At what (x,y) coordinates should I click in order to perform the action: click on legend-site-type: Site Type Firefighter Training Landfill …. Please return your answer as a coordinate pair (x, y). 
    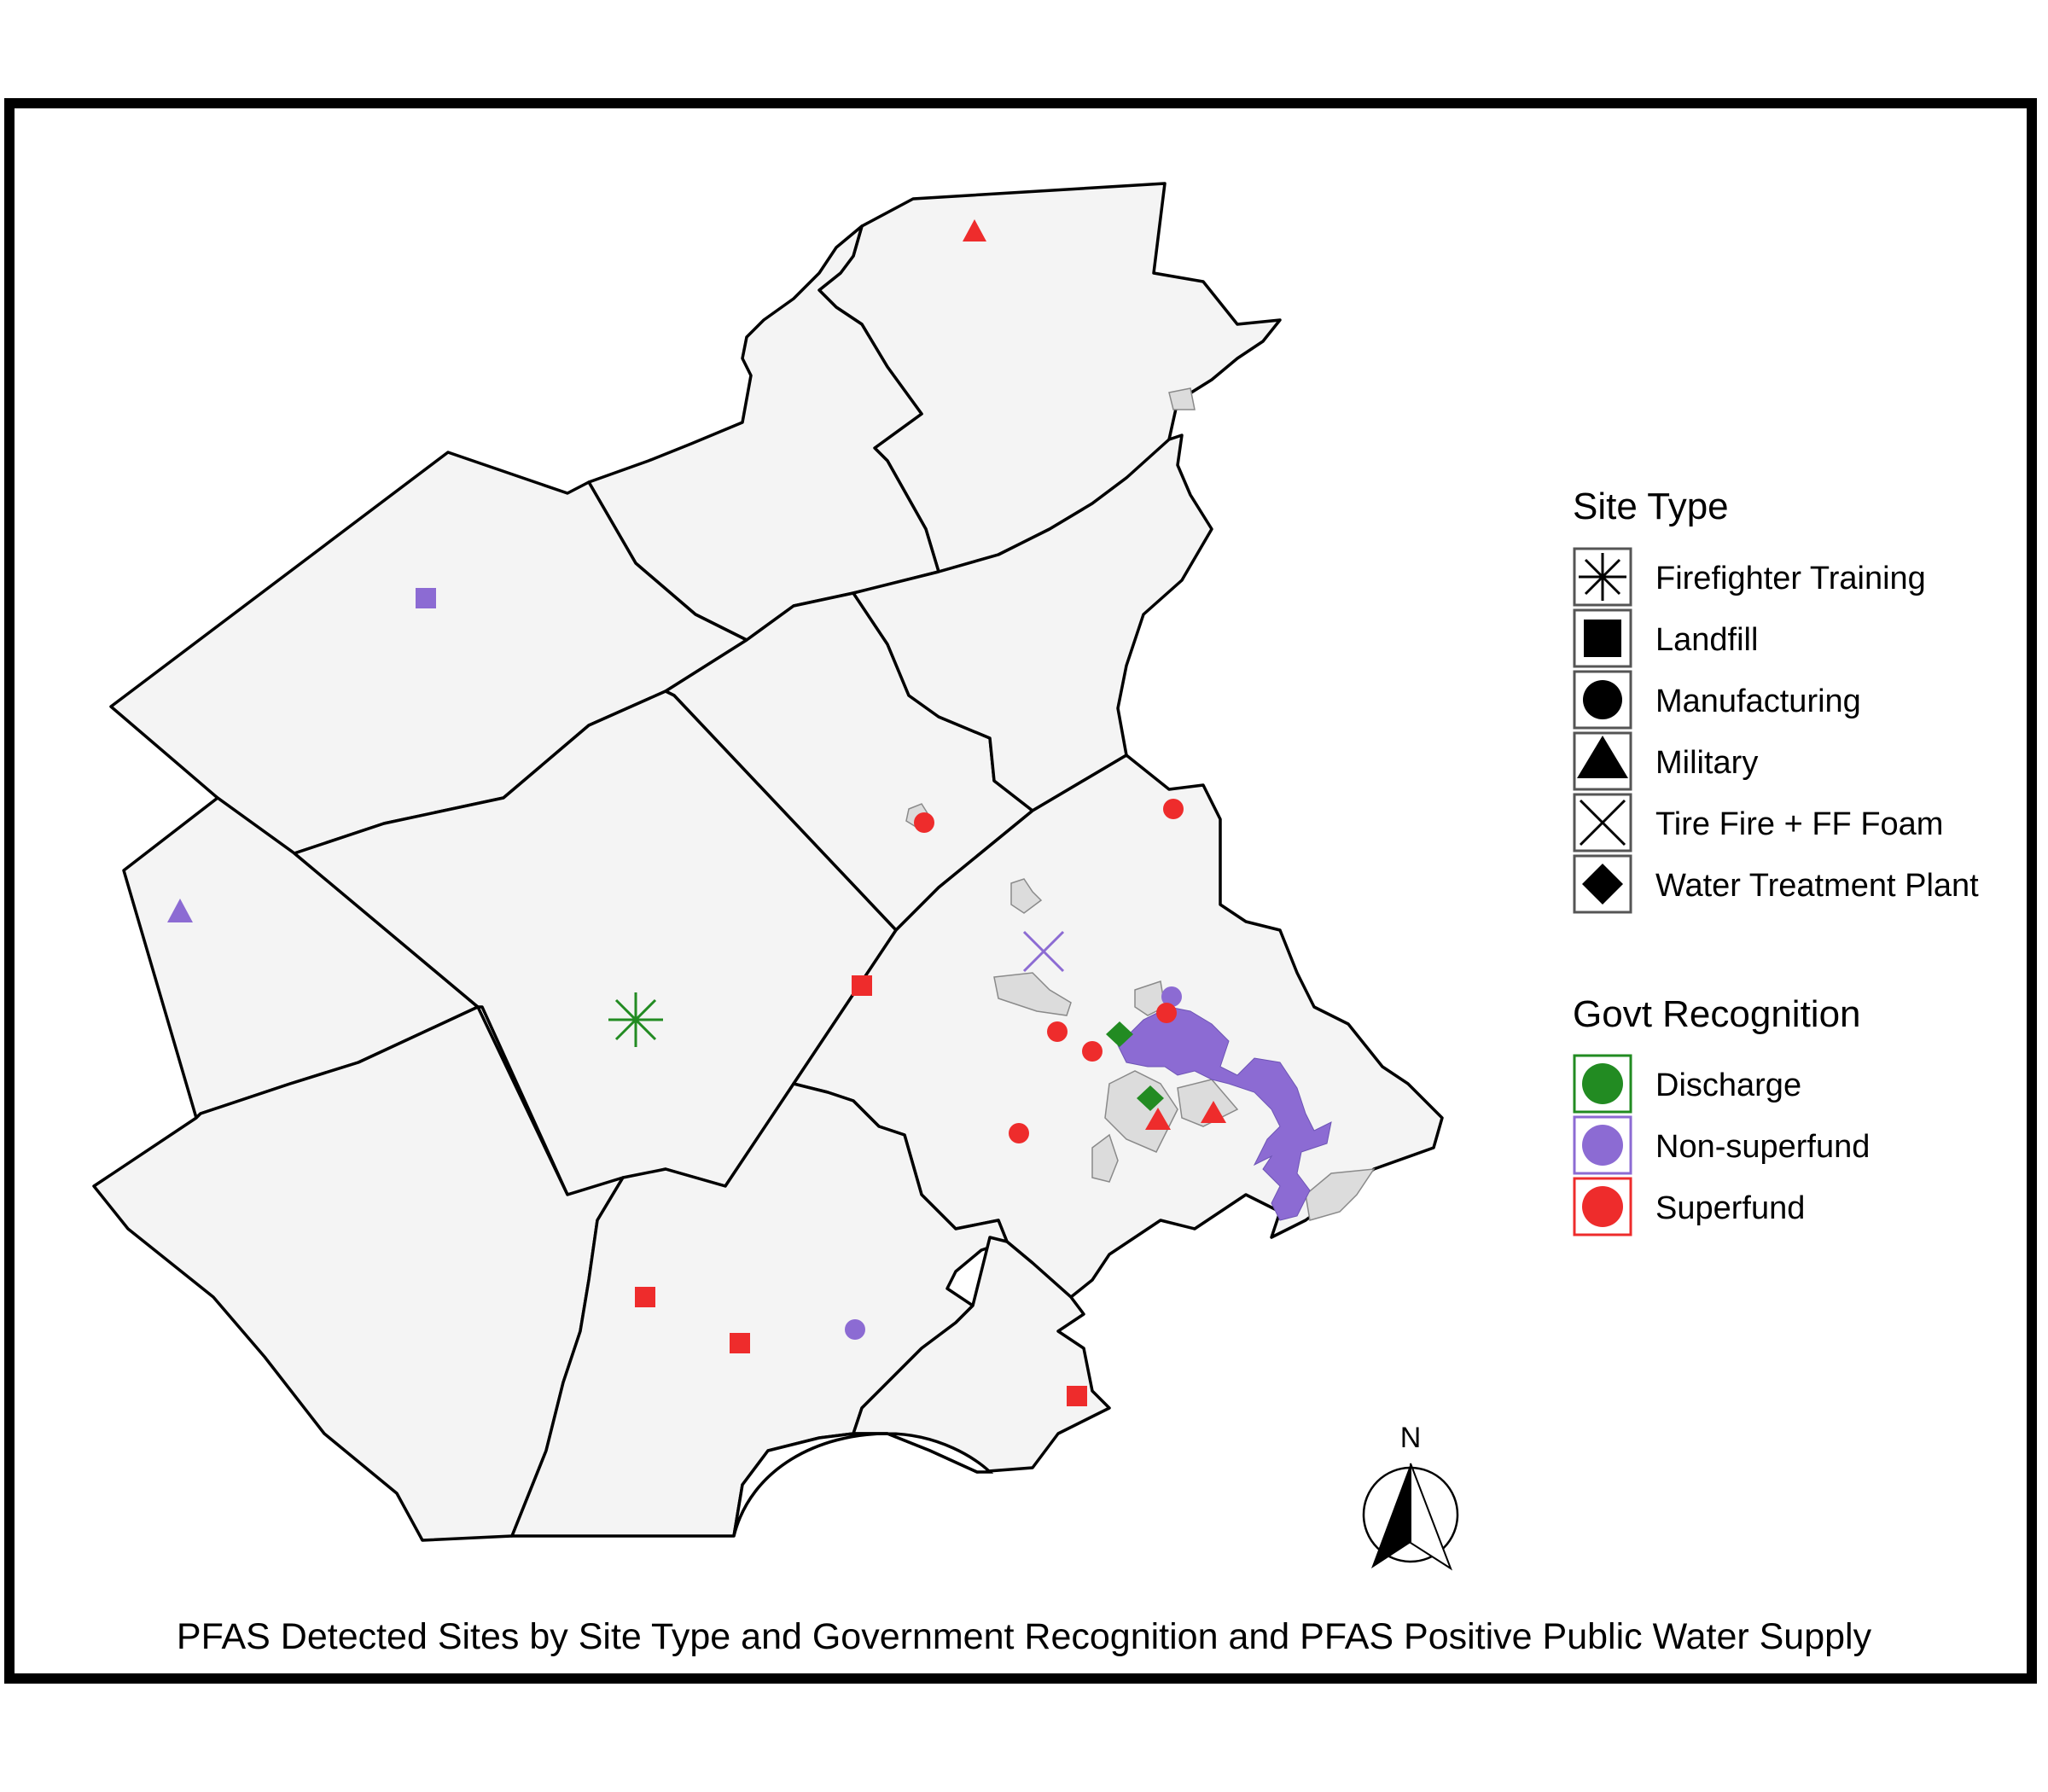
    Looking at the image, I should click on (1776, 700).